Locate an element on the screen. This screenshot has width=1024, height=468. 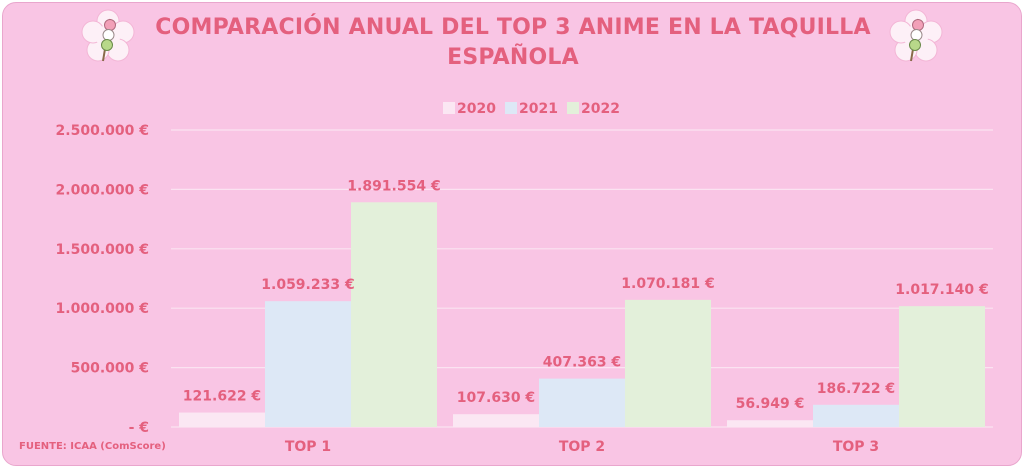
y-tick-label: 1.500.000 € is located at coordinates (102, 250).